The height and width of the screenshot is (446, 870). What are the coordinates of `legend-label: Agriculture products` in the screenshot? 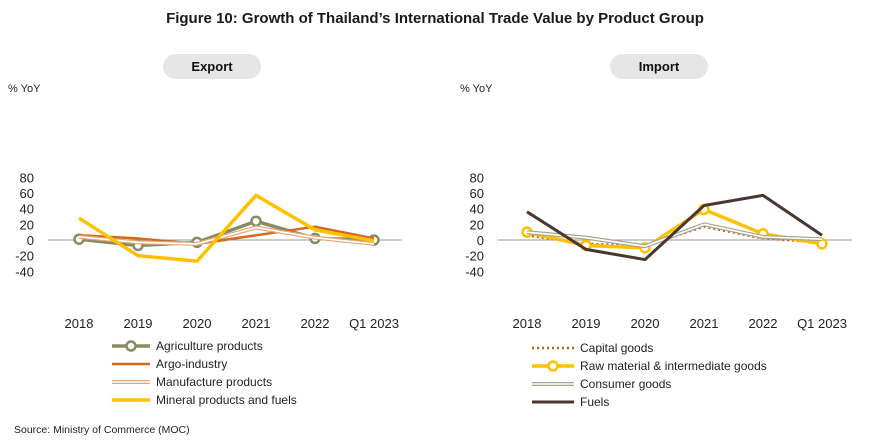 It's located at (209, 346).